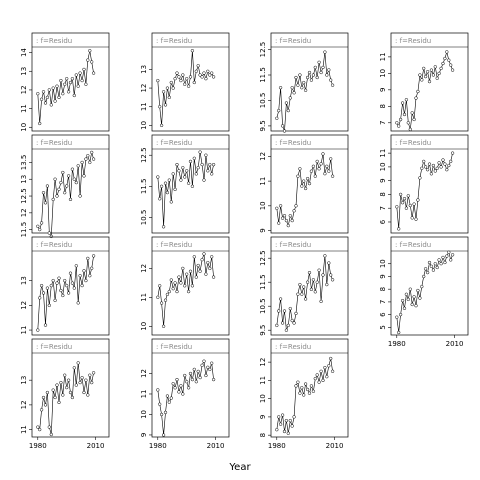 The height and width of the screenshot is (480, 480). Describe the element at coordinates (144, 435) in the screenshot. I see `y-tick-label: 9` at that location.